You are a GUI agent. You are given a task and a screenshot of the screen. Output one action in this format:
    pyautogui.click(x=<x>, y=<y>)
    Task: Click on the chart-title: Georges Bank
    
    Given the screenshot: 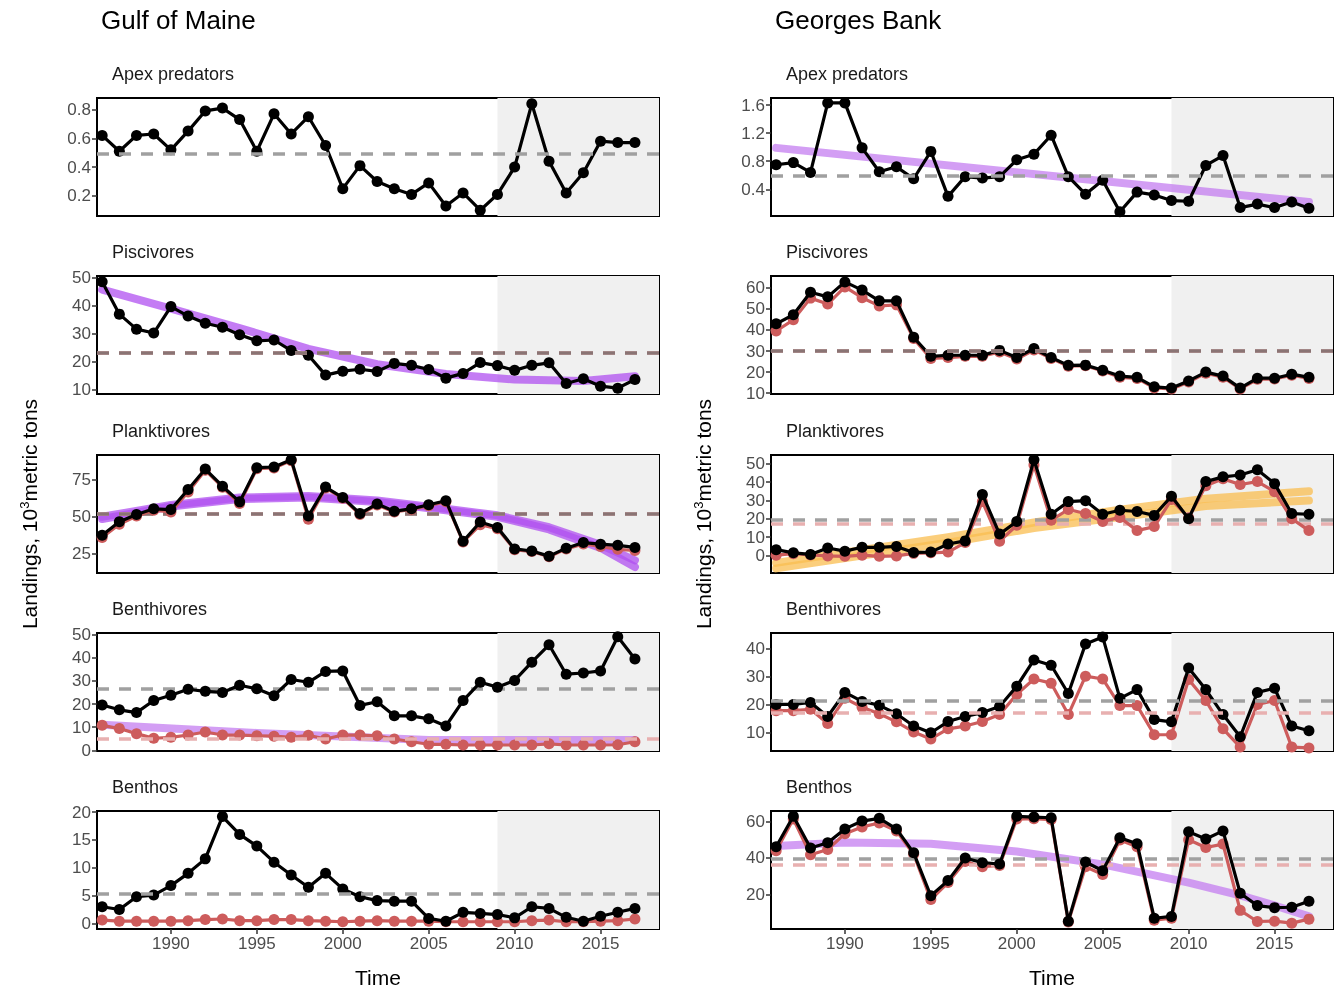 What is the action you would take?
    pyautogui.click(x=859, y=20)
    